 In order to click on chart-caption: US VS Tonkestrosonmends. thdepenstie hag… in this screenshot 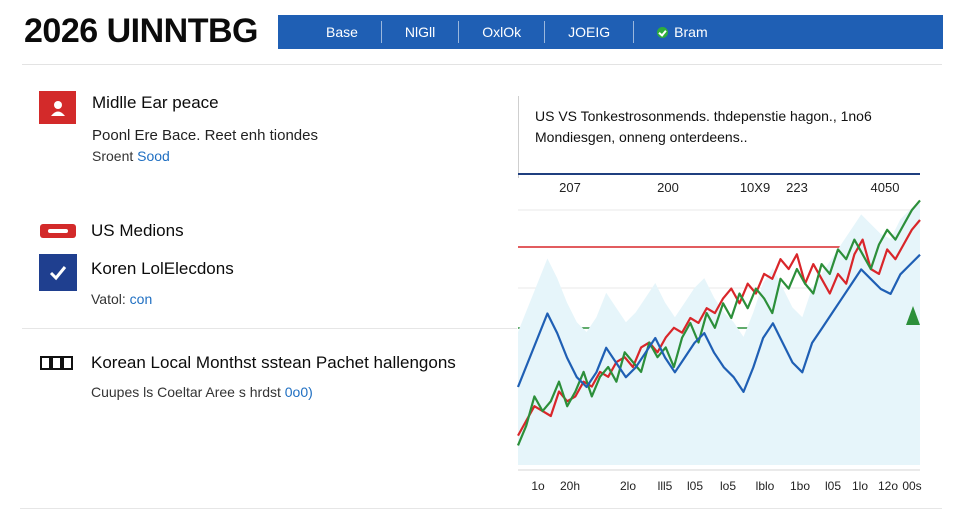, I will do `click(703, 127)`.